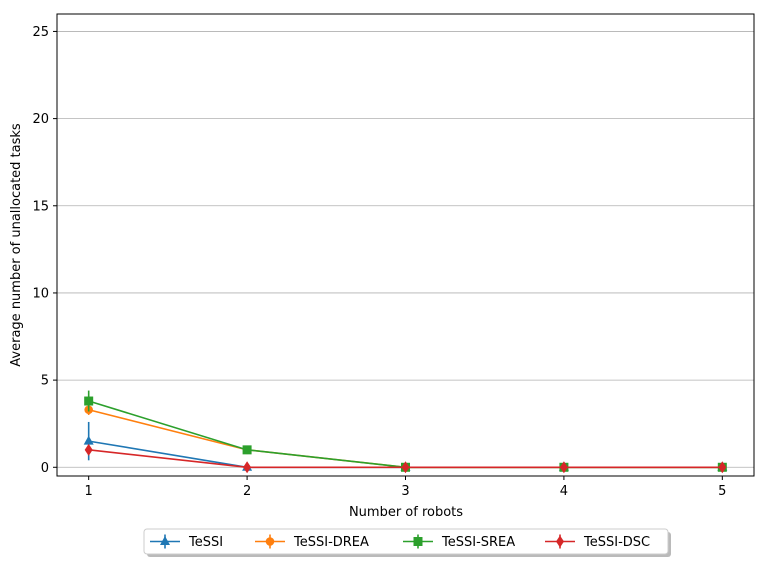 Image resolution: width=767 pixels, height=563 pixels. I want to click on y-tick-label: 10, so click(40, 293).